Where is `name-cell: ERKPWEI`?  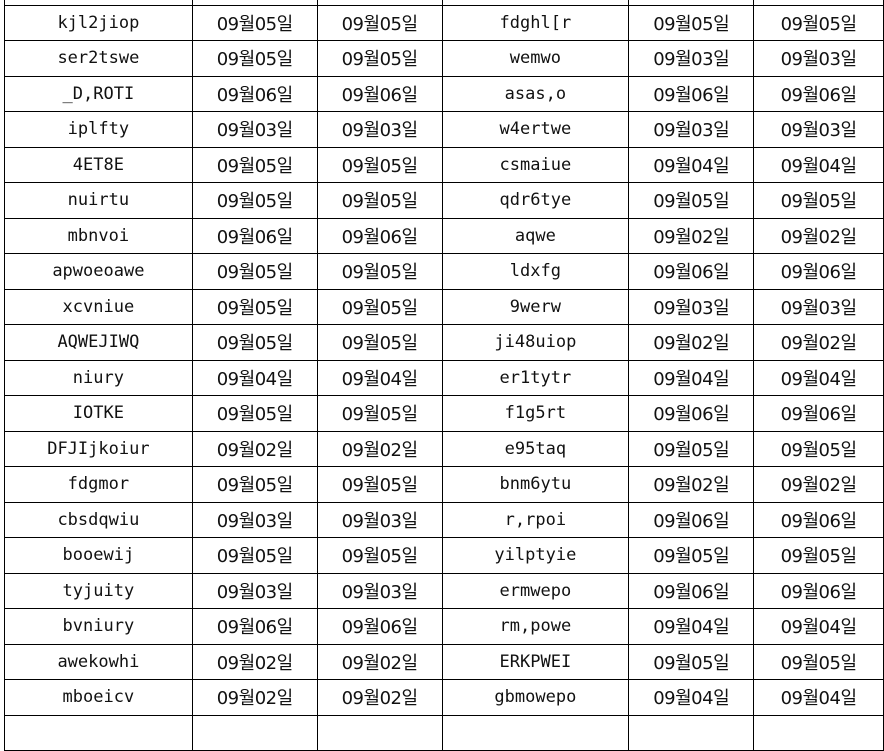
name-cell: ERKPWEI is located at coordinates (535, 661).